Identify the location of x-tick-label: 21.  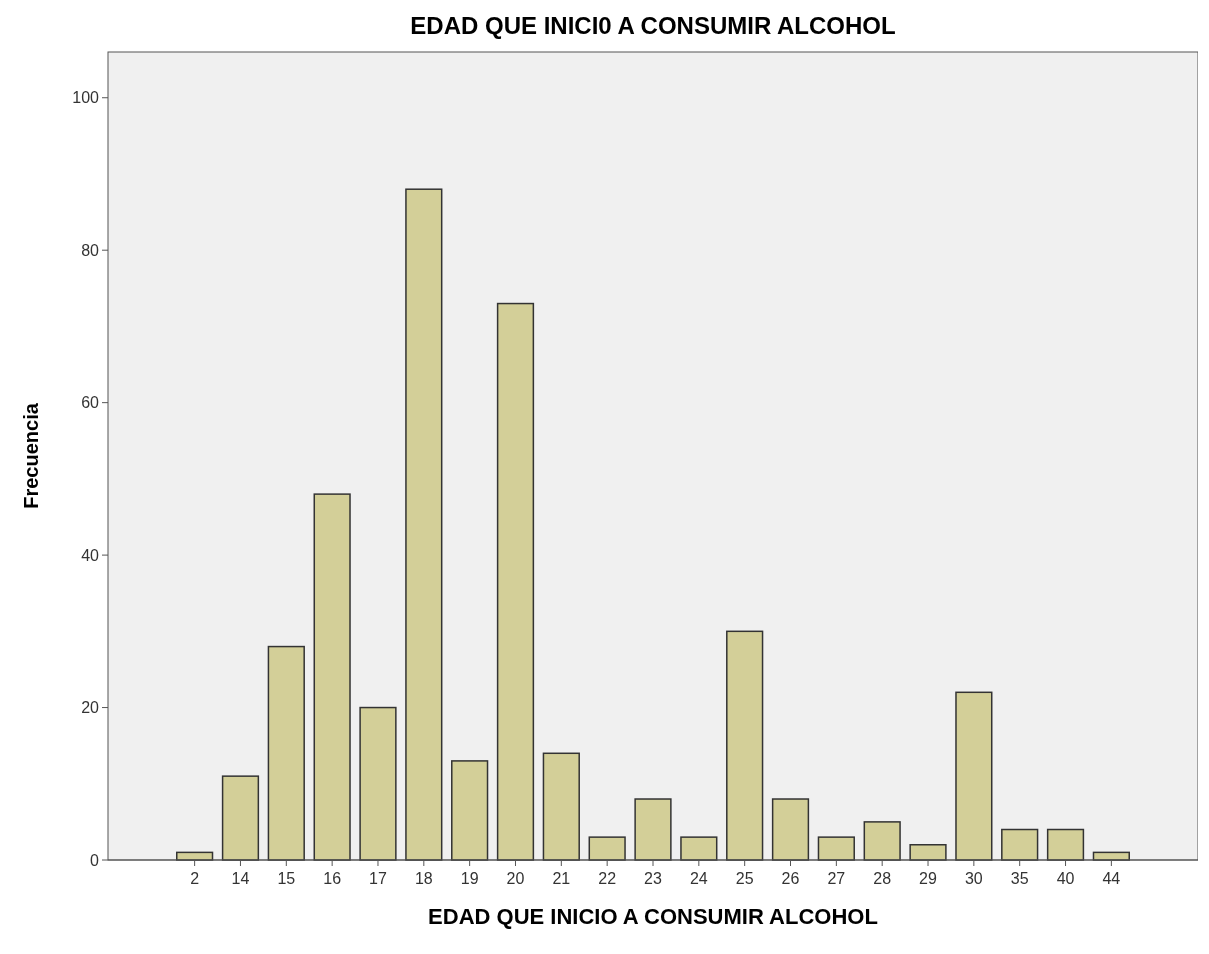
(561, 878).